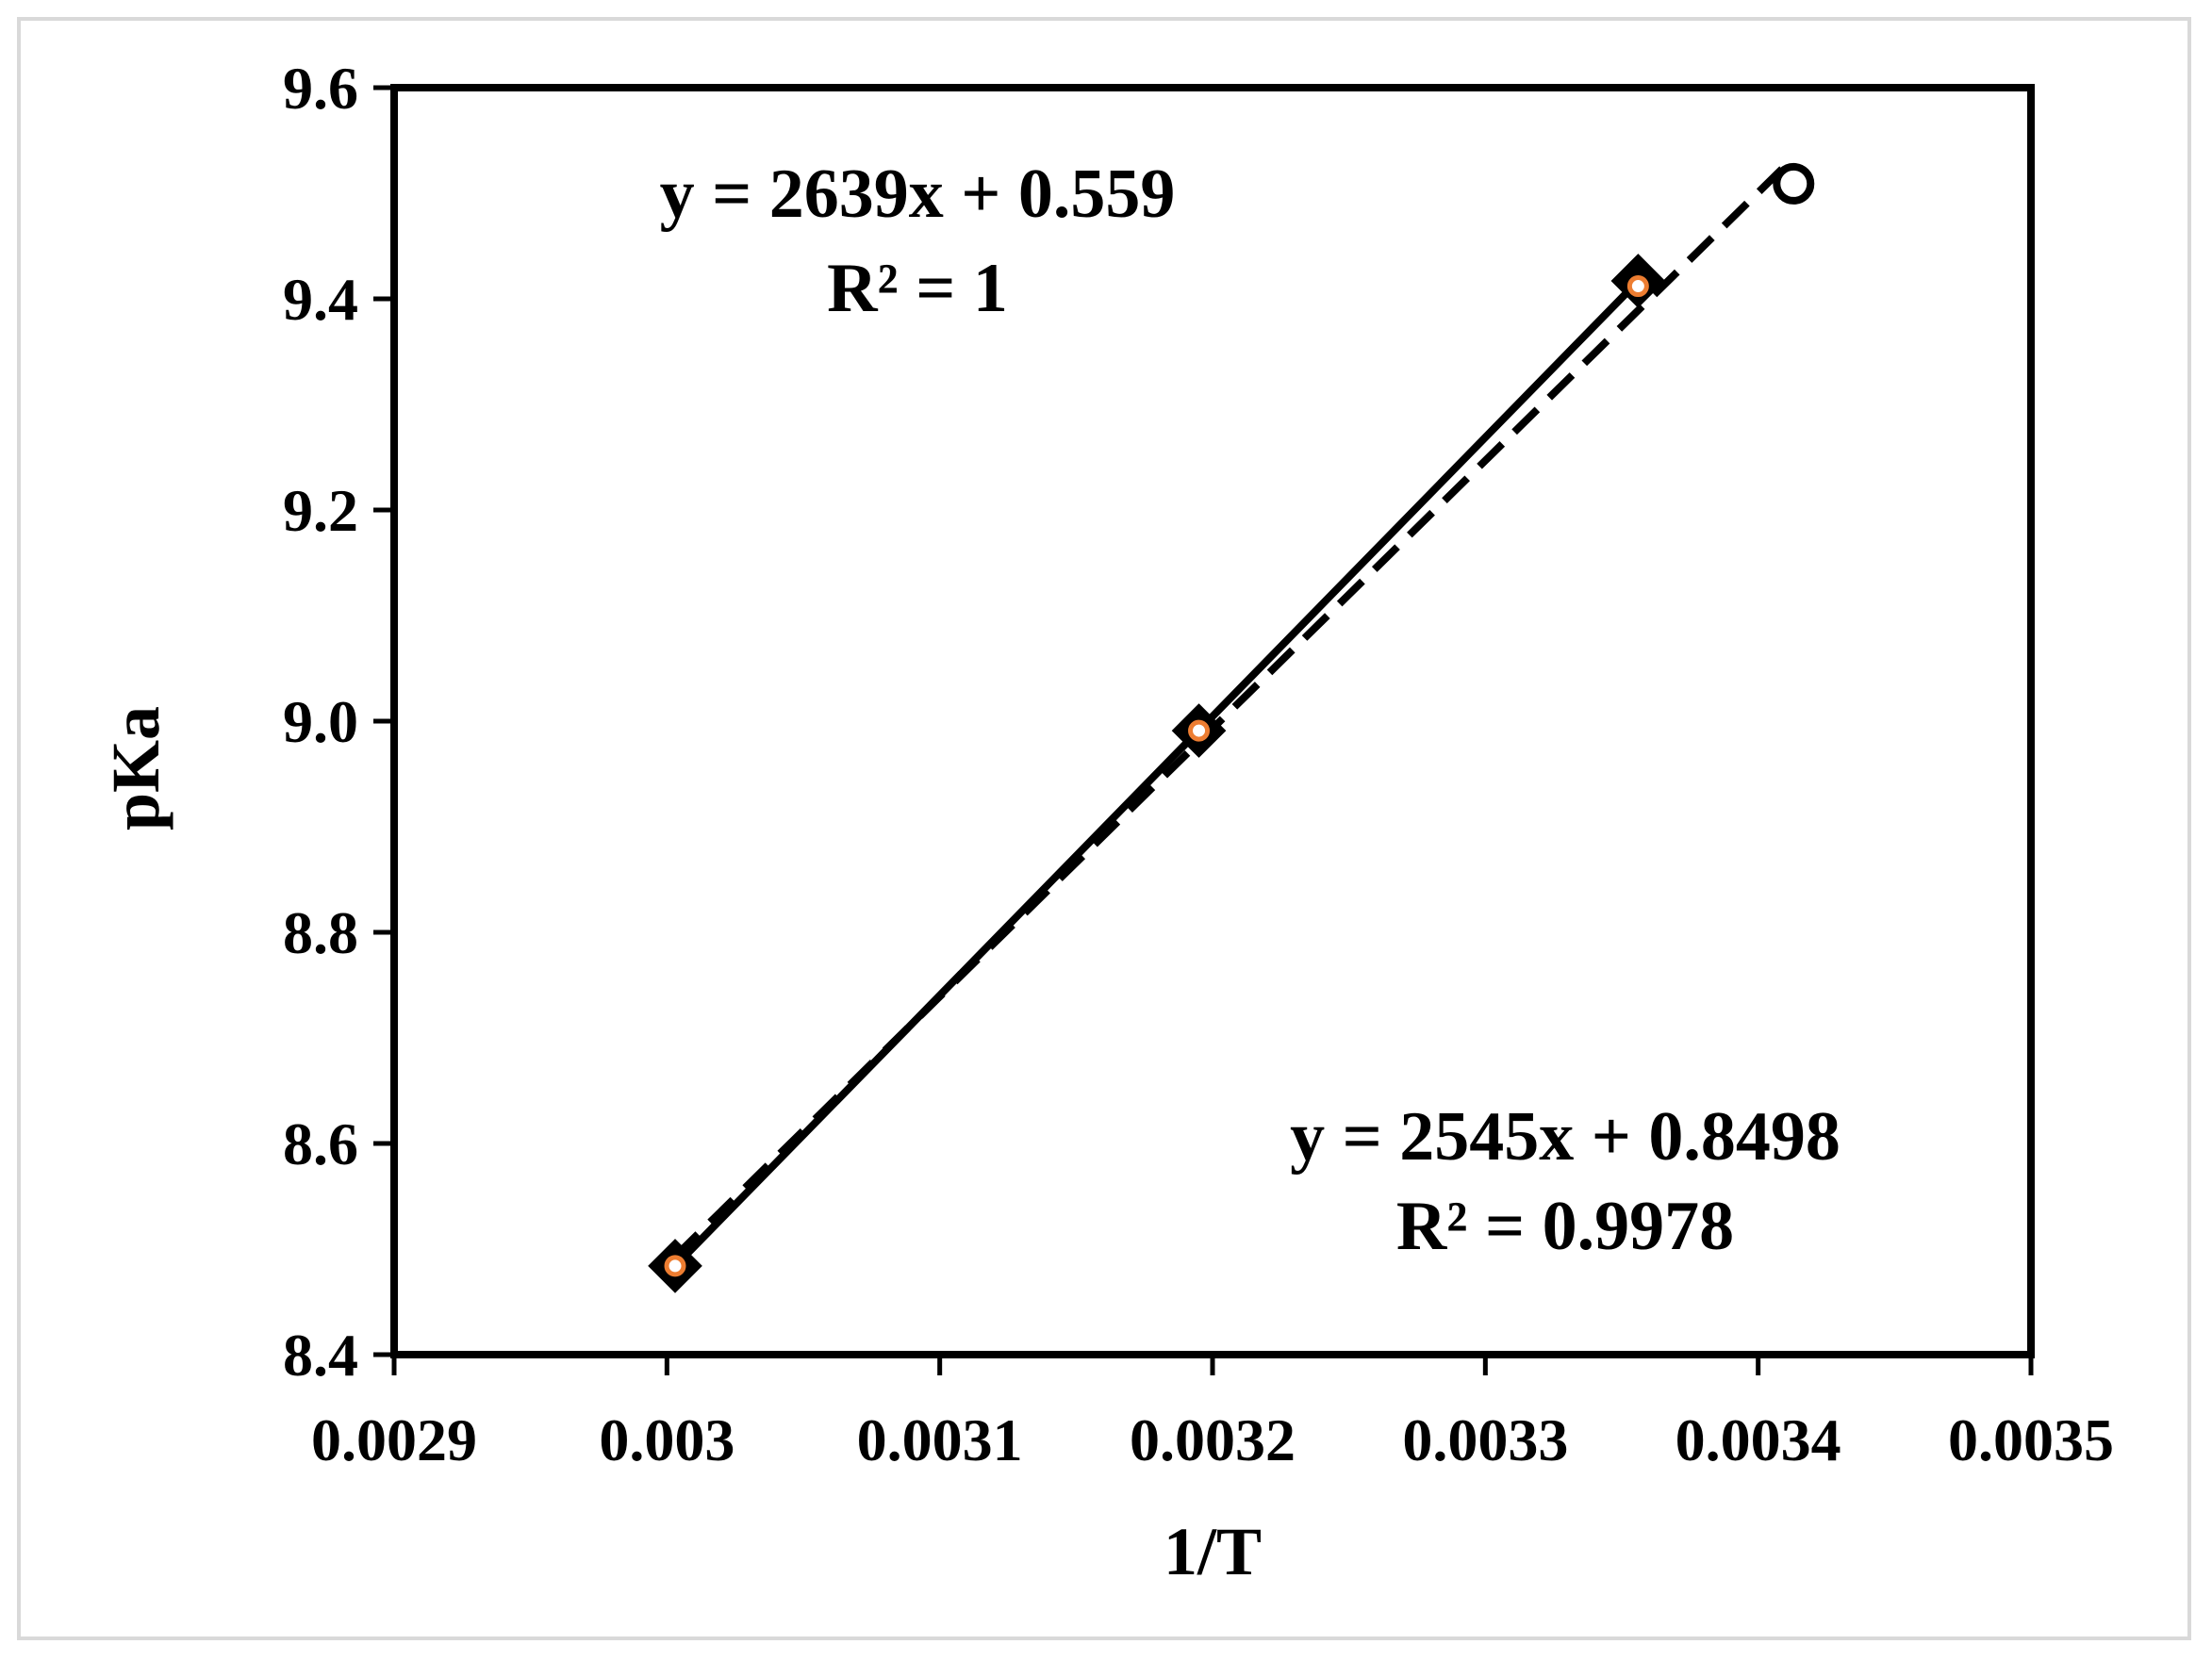 This screenshot has height=1661, width=2212. What do you see at coordinates (1758, 1439) in the screenshot?
I see `x-tick-label: 0.0034` at bounding box center [1758, 1439].